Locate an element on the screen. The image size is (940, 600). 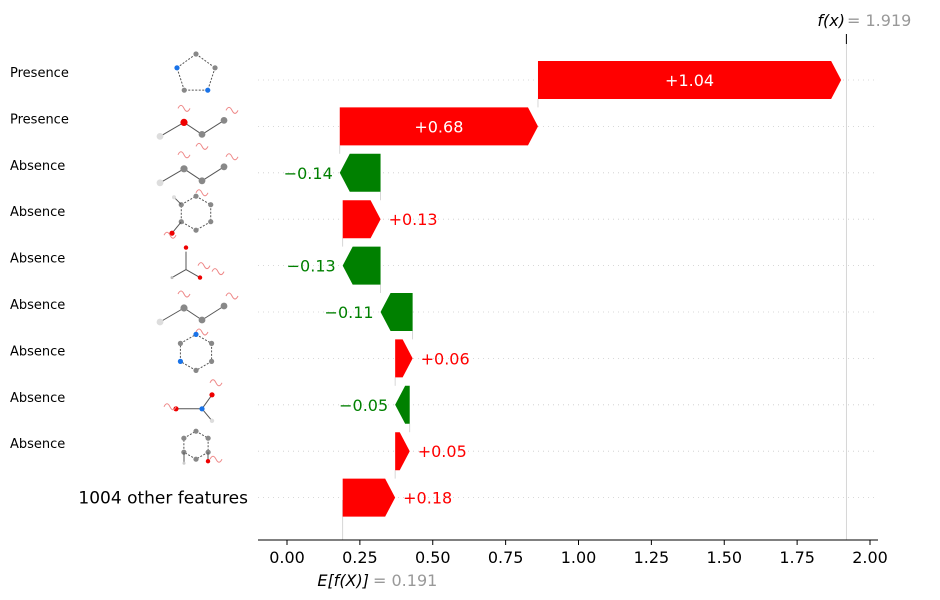
value-label: −0.14 is located at coordinates (308, 173).